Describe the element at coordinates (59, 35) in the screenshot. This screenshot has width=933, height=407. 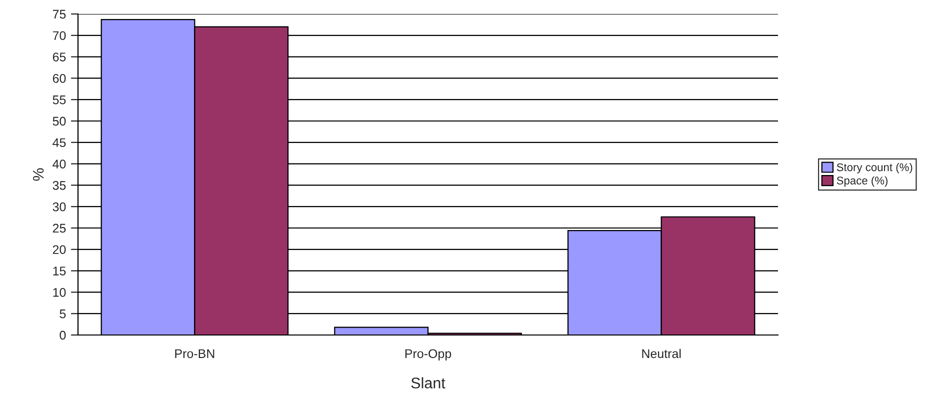
I see `y-tick-label: 70` at that location.